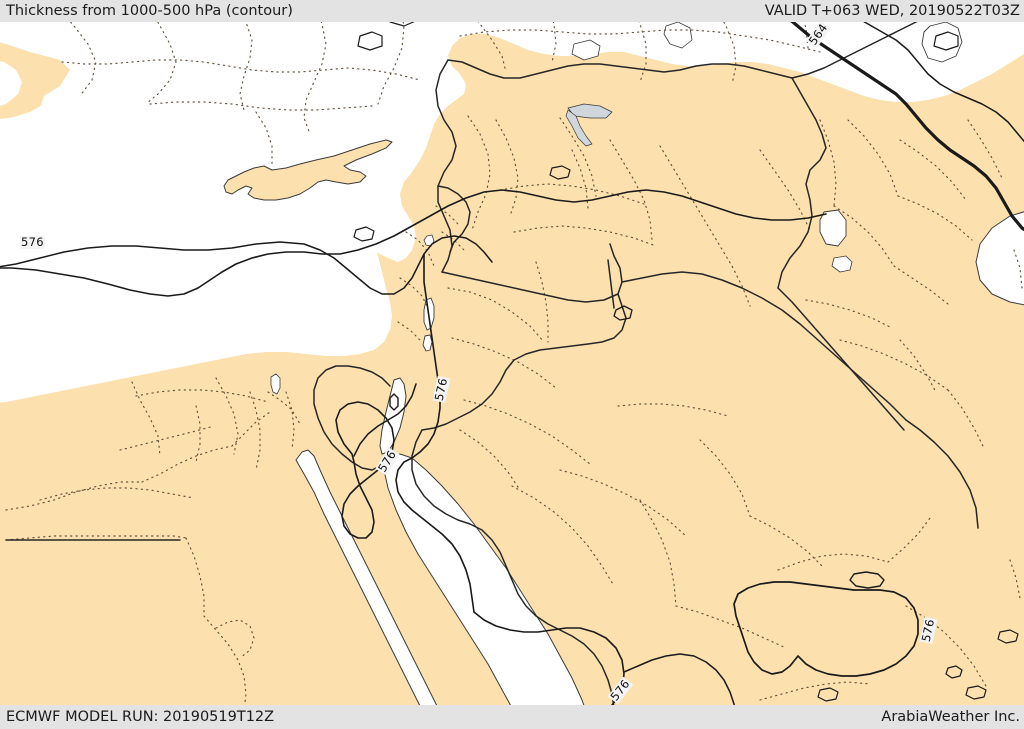 This screenshot has height=729, width=1024. Describe the element at coordinates (513, 569) in the screenshot. I see `border-saudi-aqaba` at that location.